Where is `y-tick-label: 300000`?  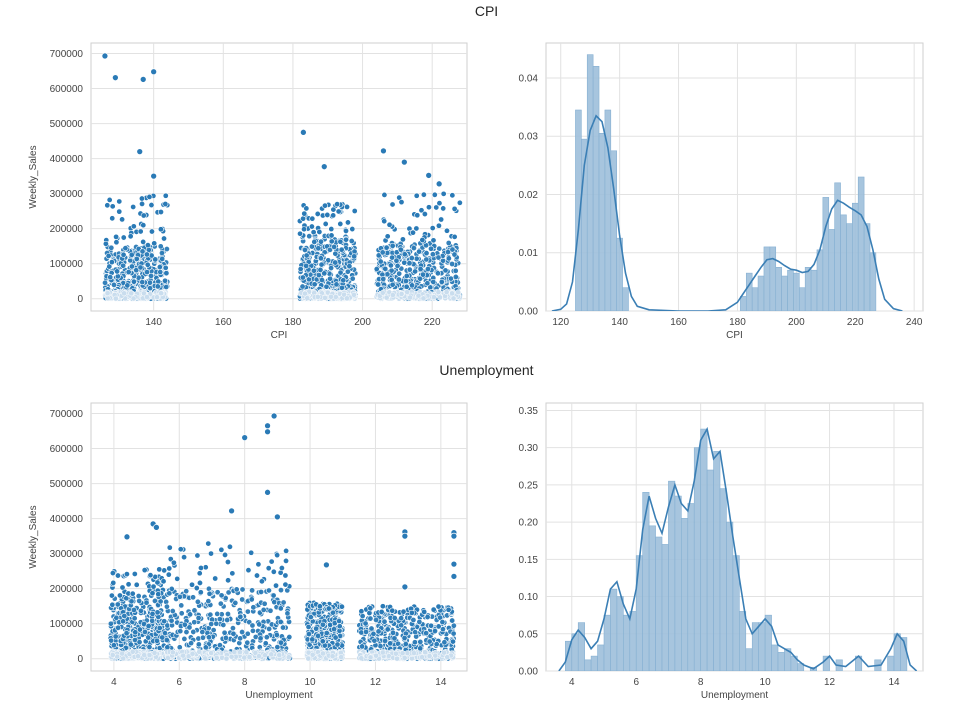
y-tick-label: 300000 is located at coordinates (67, 554).